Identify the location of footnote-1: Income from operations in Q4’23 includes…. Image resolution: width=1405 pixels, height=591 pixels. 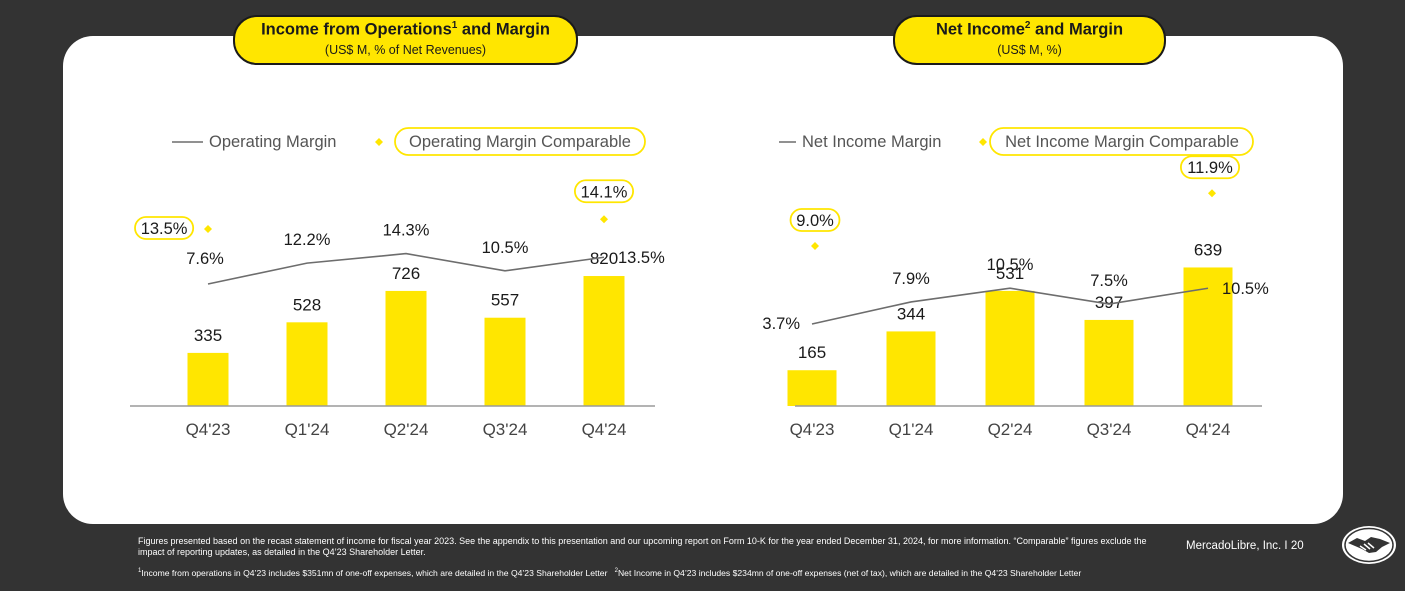
(374, 572).